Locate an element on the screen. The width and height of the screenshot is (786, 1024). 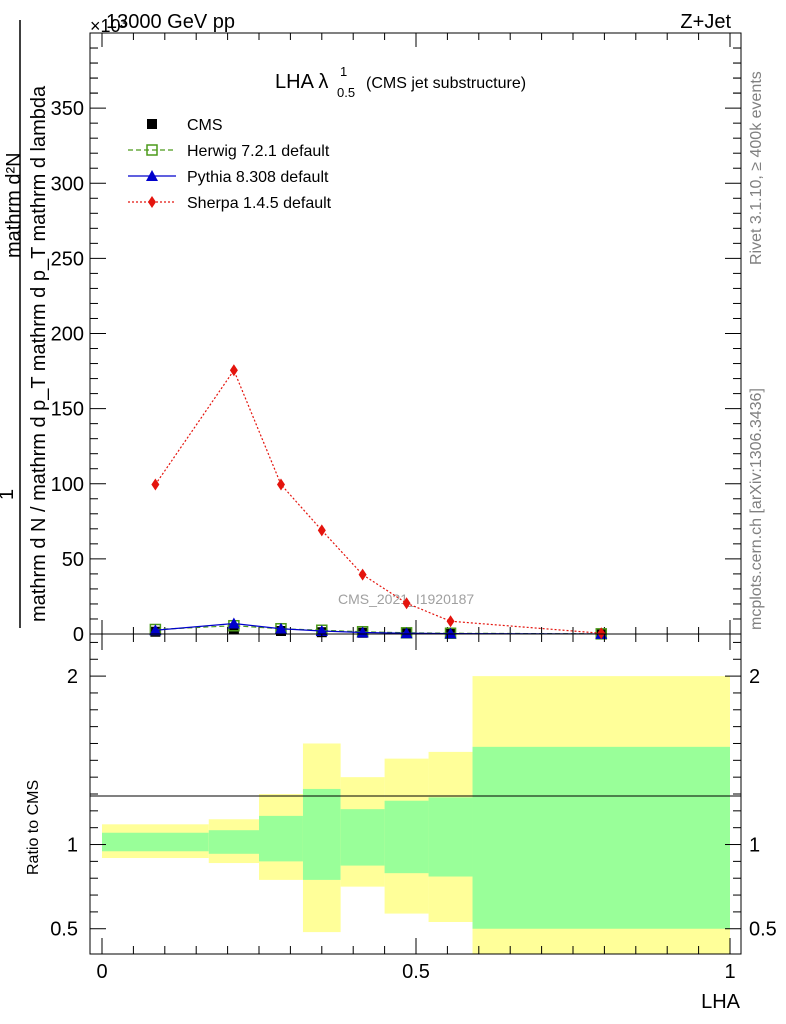
y-tick-label: 300 is located at coordinates (67, 184).